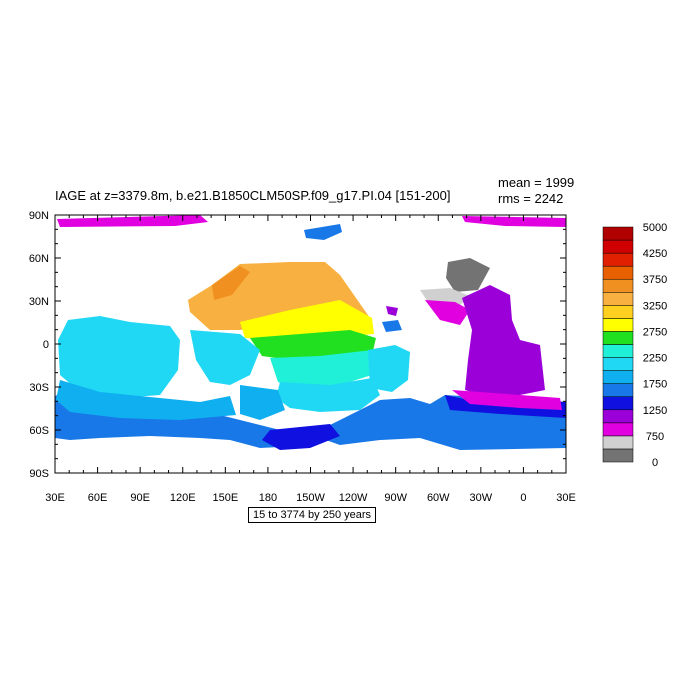  Describe the element at coordinates (231, 283) in the screenshot. I see `north-pacific-west` at that location.